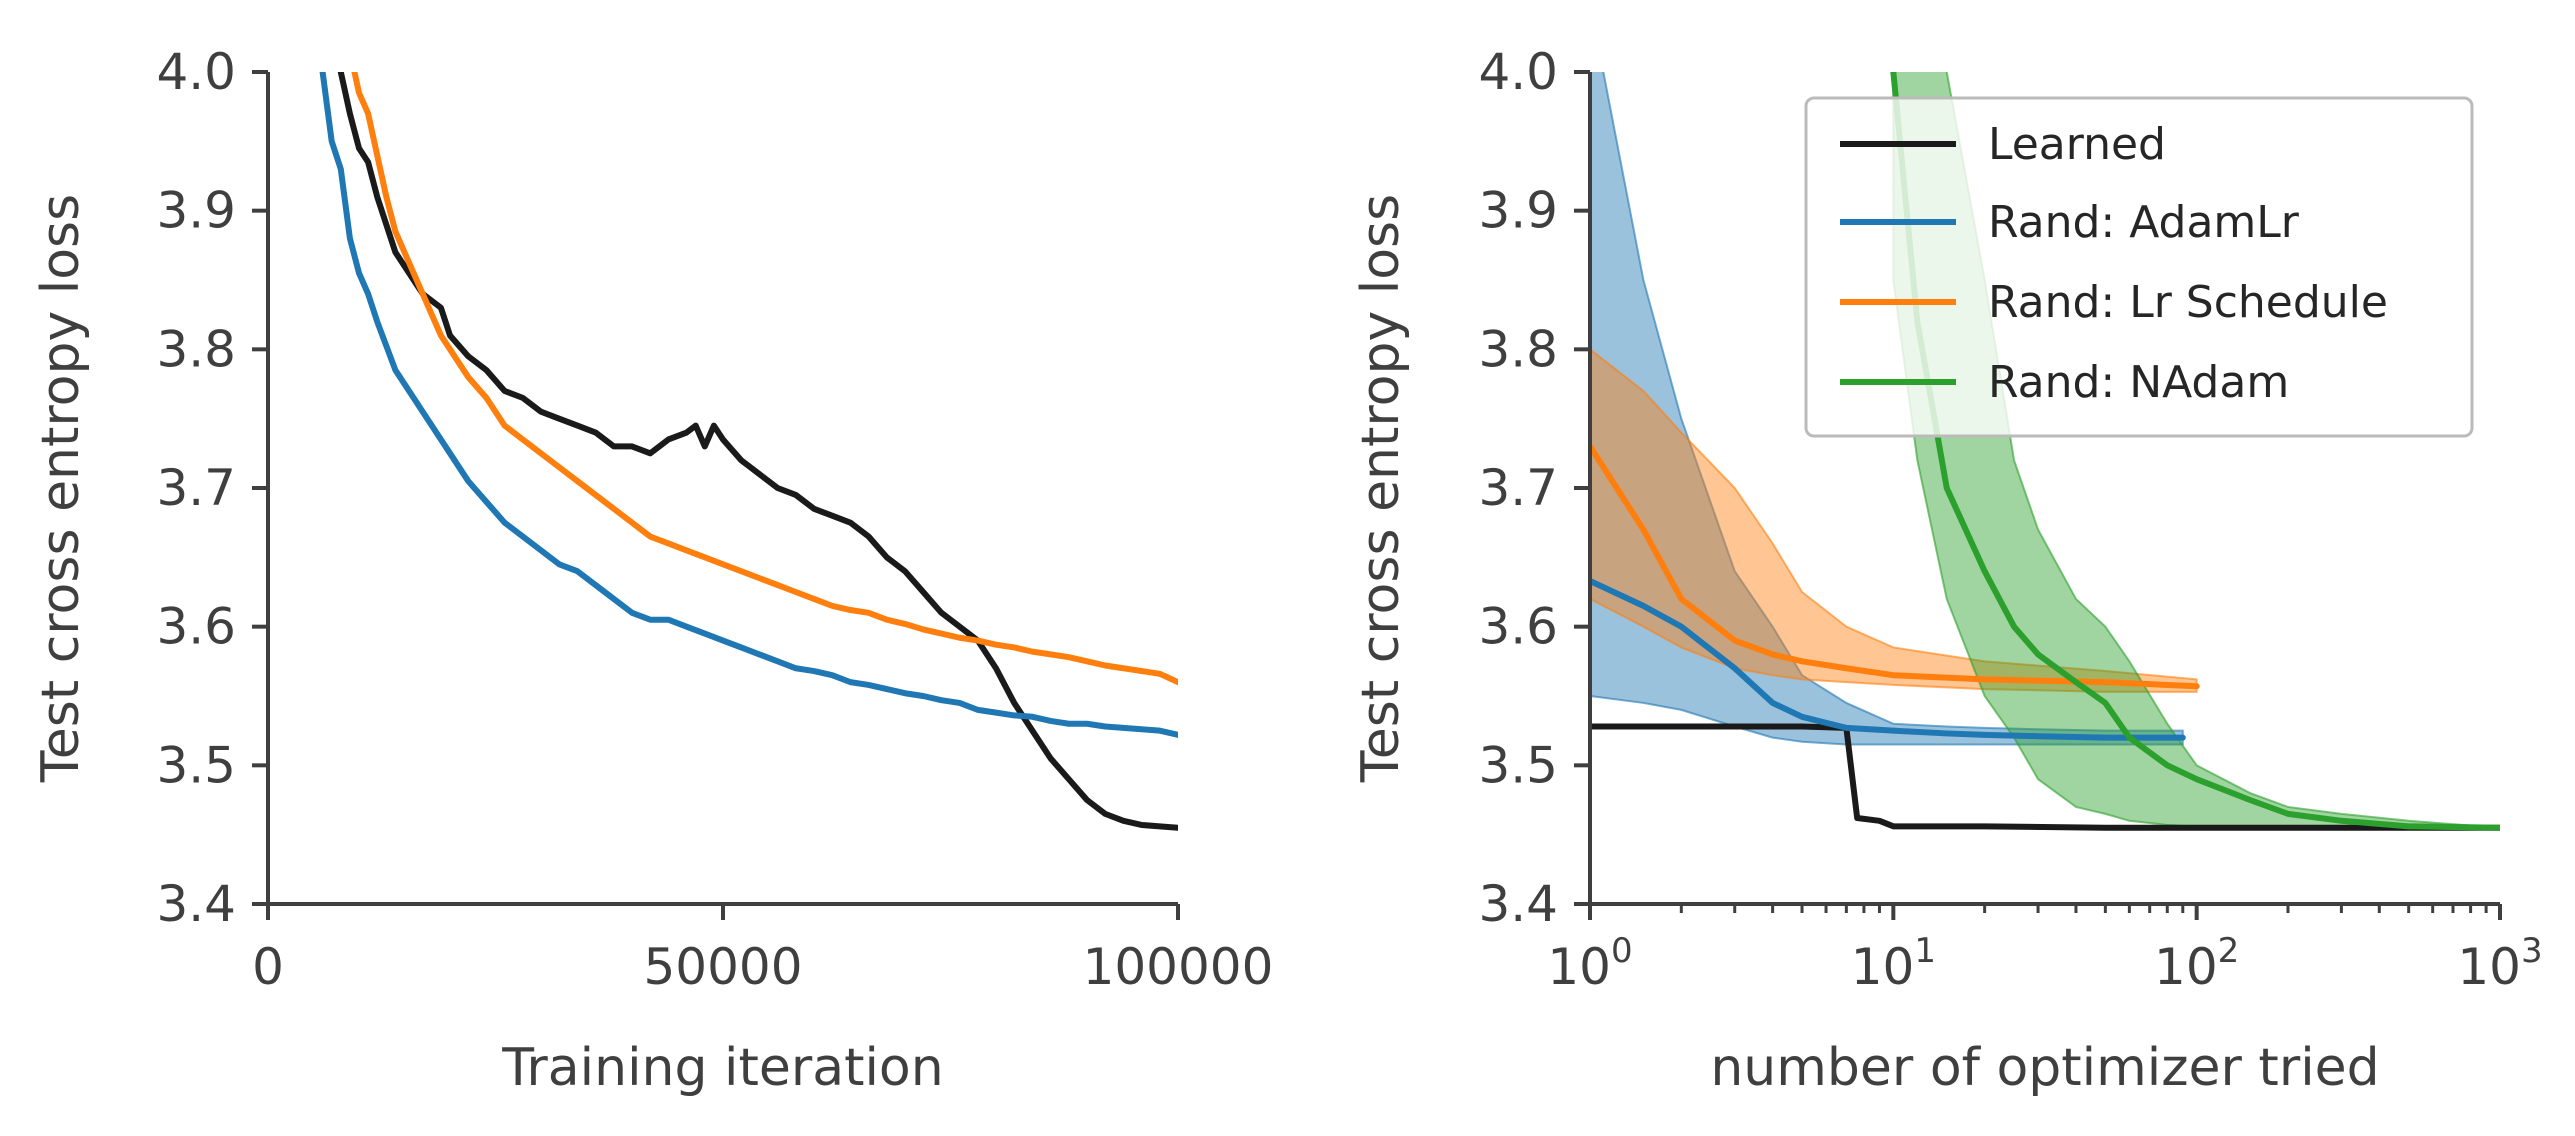  Describe the element at coordinates (722, 967) in the screenshot. I see `x-tick-label: 50000` at that location.